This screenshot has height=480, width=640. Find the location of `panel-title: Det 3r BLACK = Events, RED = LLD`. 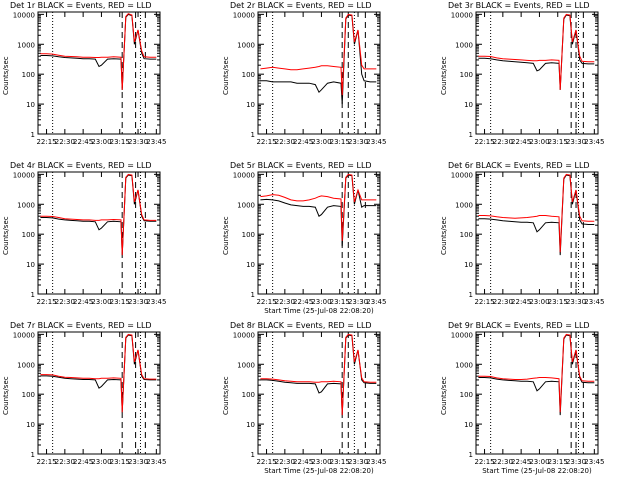

panel-title: Det 3r BLACK = Events, RED = LLD is located at coordinates (519, 5).